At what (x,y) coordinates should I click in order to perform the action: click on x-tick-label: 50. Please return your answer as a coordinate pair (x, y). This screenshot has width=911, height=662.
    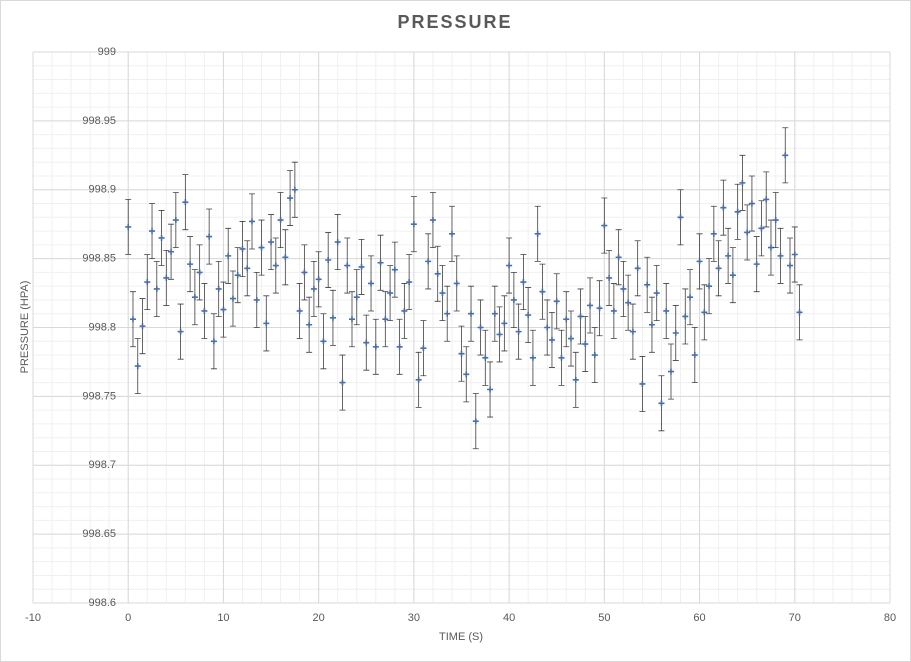
    Looking at the image, I should click on (604, 618).